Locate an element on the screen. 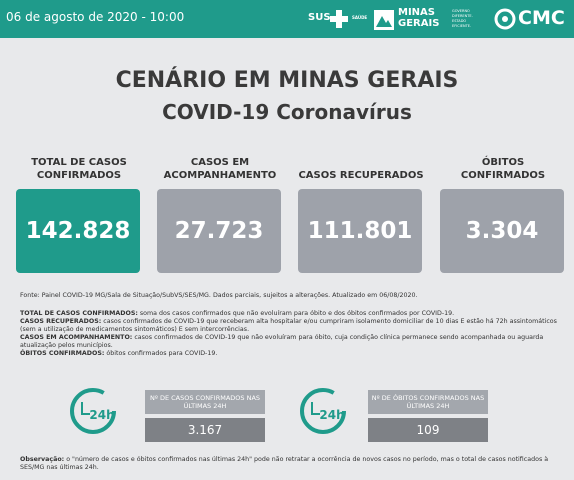 The height and width of the screenshot is (480, 574). card-value: 111.801 is located at coordinates (360, 231).